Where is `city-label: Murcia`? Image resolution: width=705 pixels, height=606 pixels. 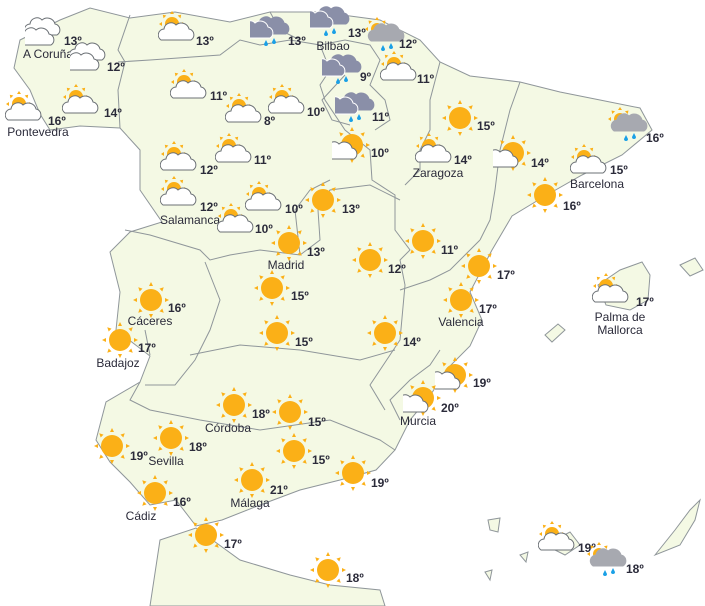 city-label: Murcia is located at coordinates (418, 421).